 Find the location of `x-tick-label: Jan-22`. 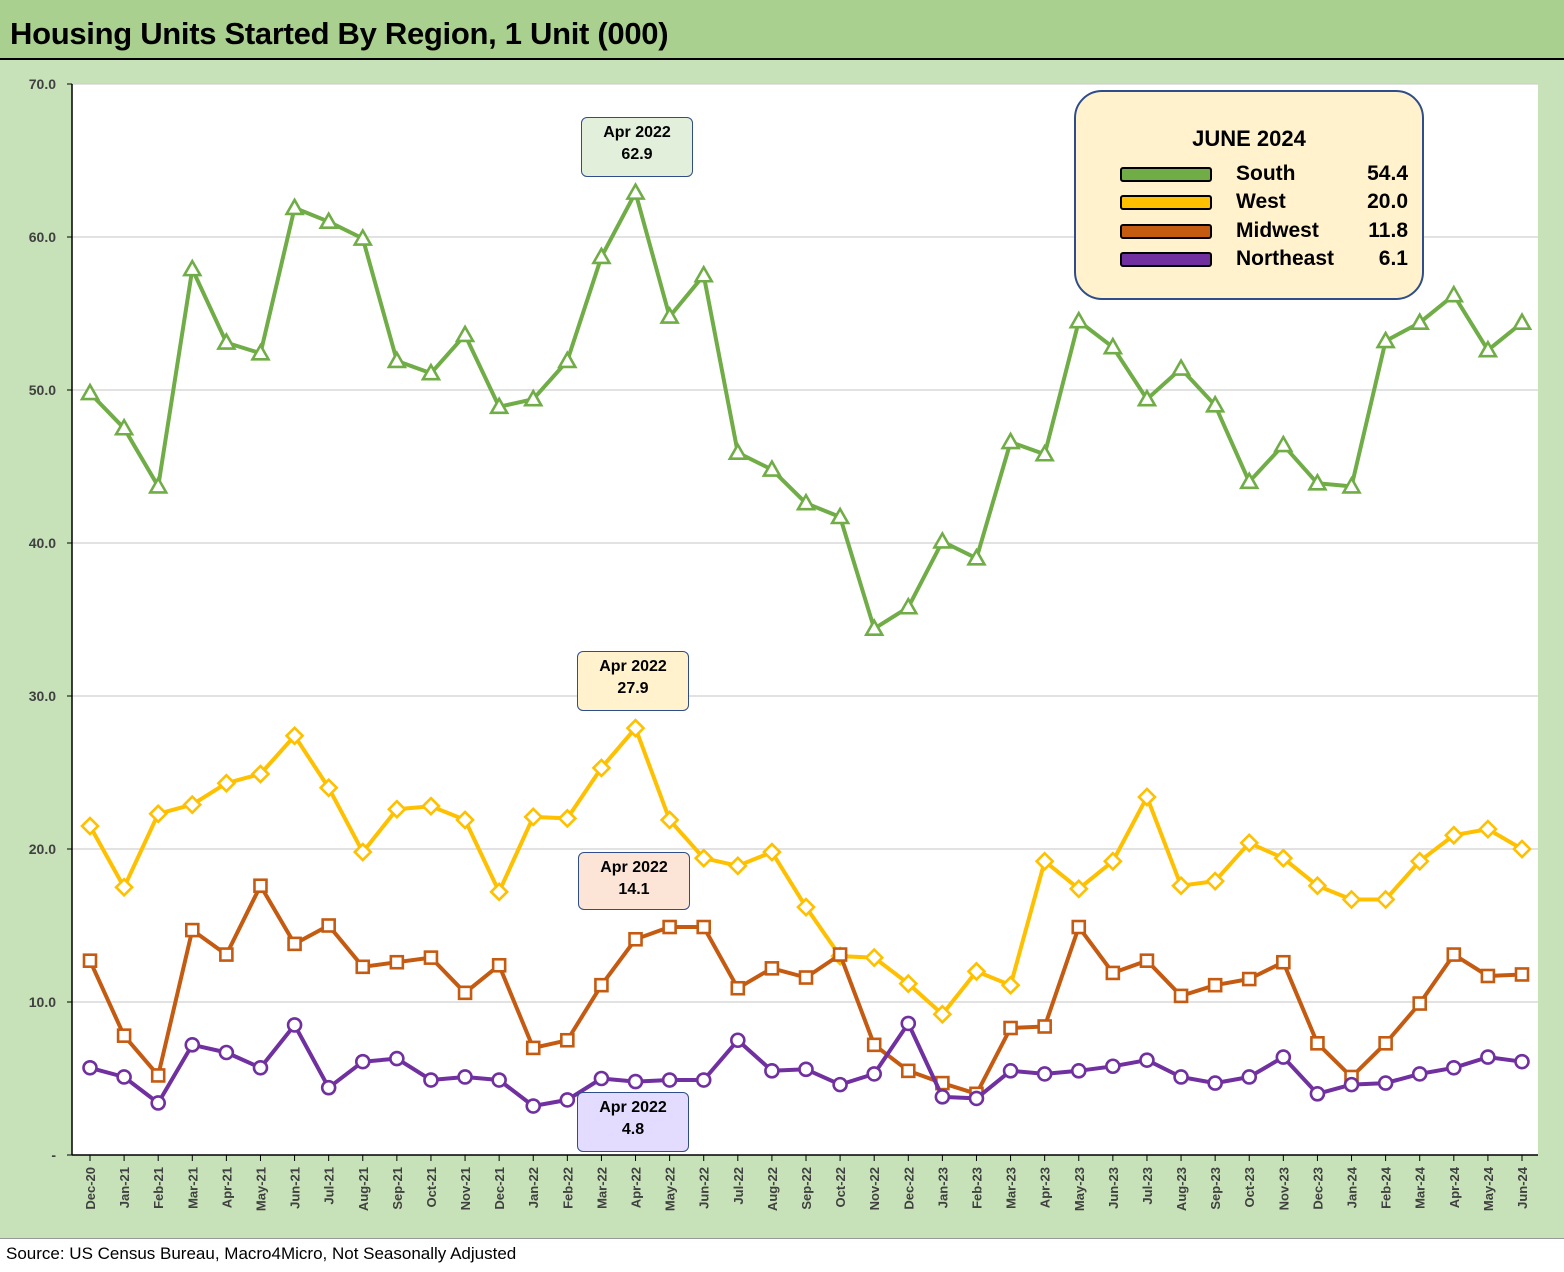

x-tick-label: Jan-22 is located at coordinates (533, 1187).